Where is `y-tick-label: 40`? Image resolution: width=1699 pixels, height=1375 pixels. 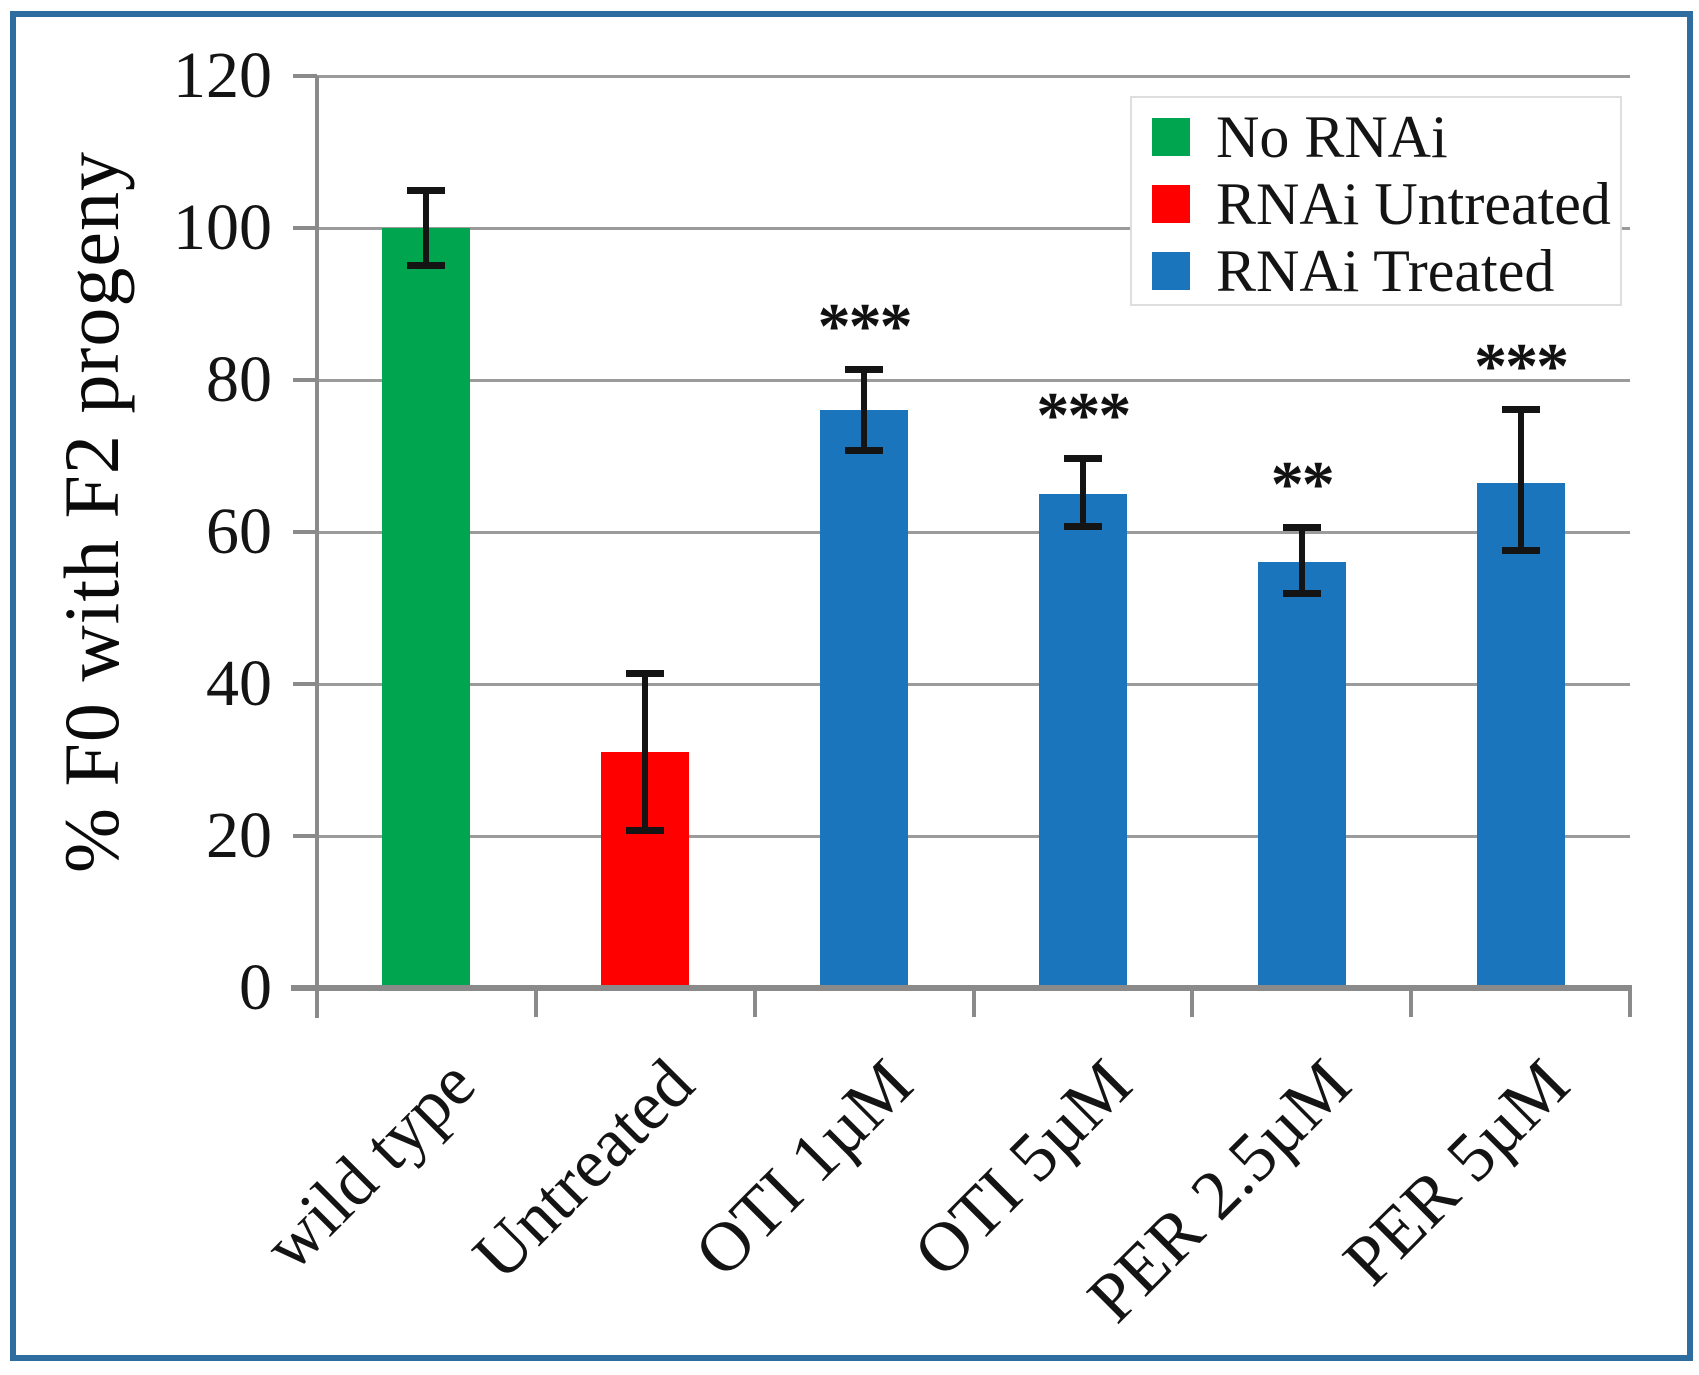
y-tick-label: 40 is located at coordinates (239, 683).